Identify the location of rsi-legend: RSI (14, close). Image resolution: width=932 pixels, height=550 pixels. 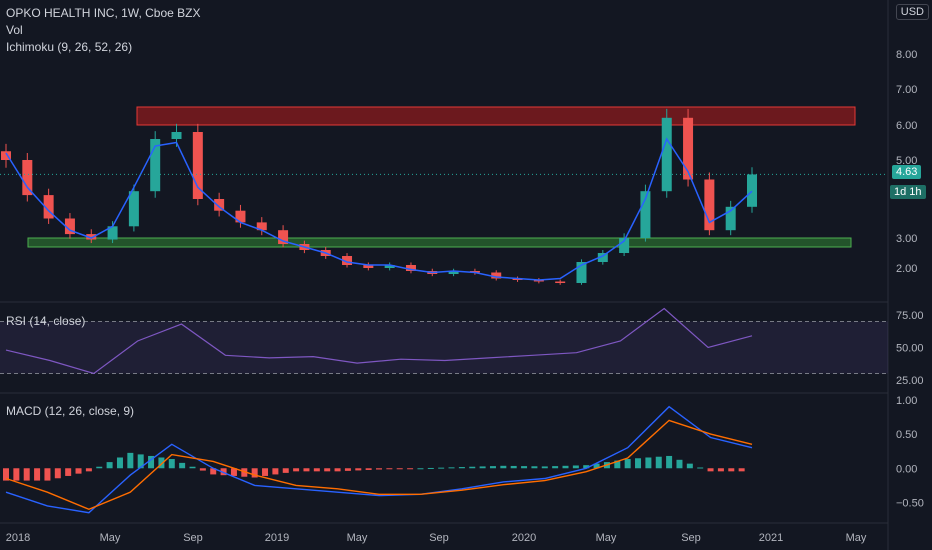
(46, 321).